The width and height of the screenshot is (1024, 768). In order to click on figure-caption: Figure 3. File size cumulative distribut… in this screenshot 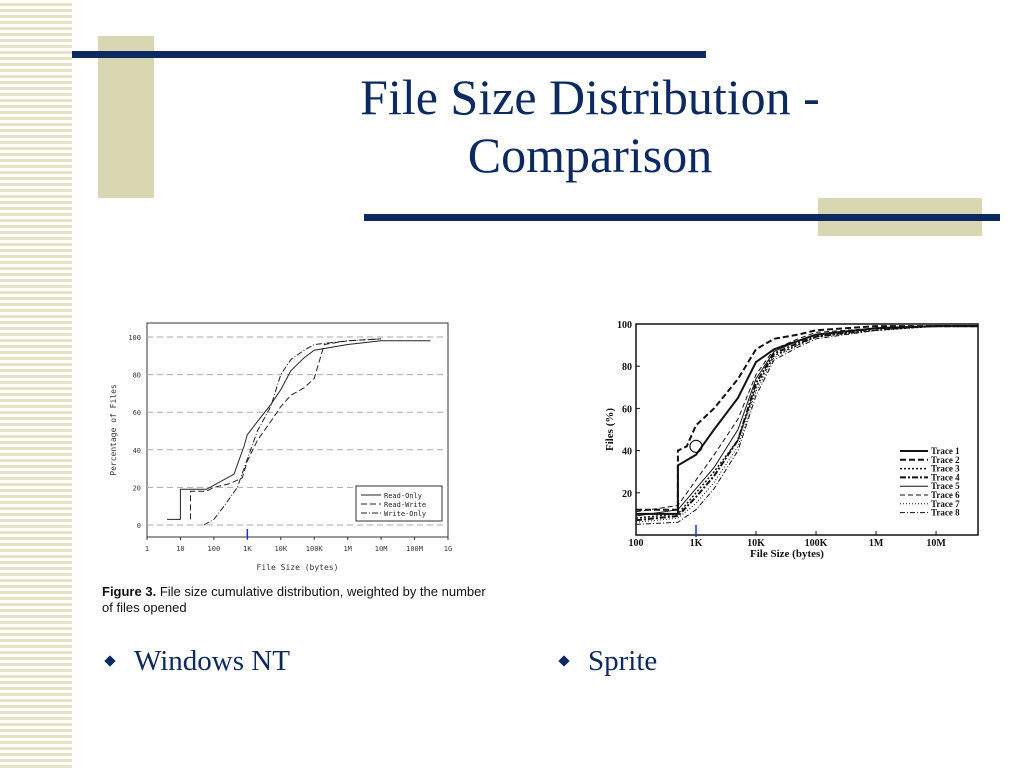, I will do `click(297, 600)`.